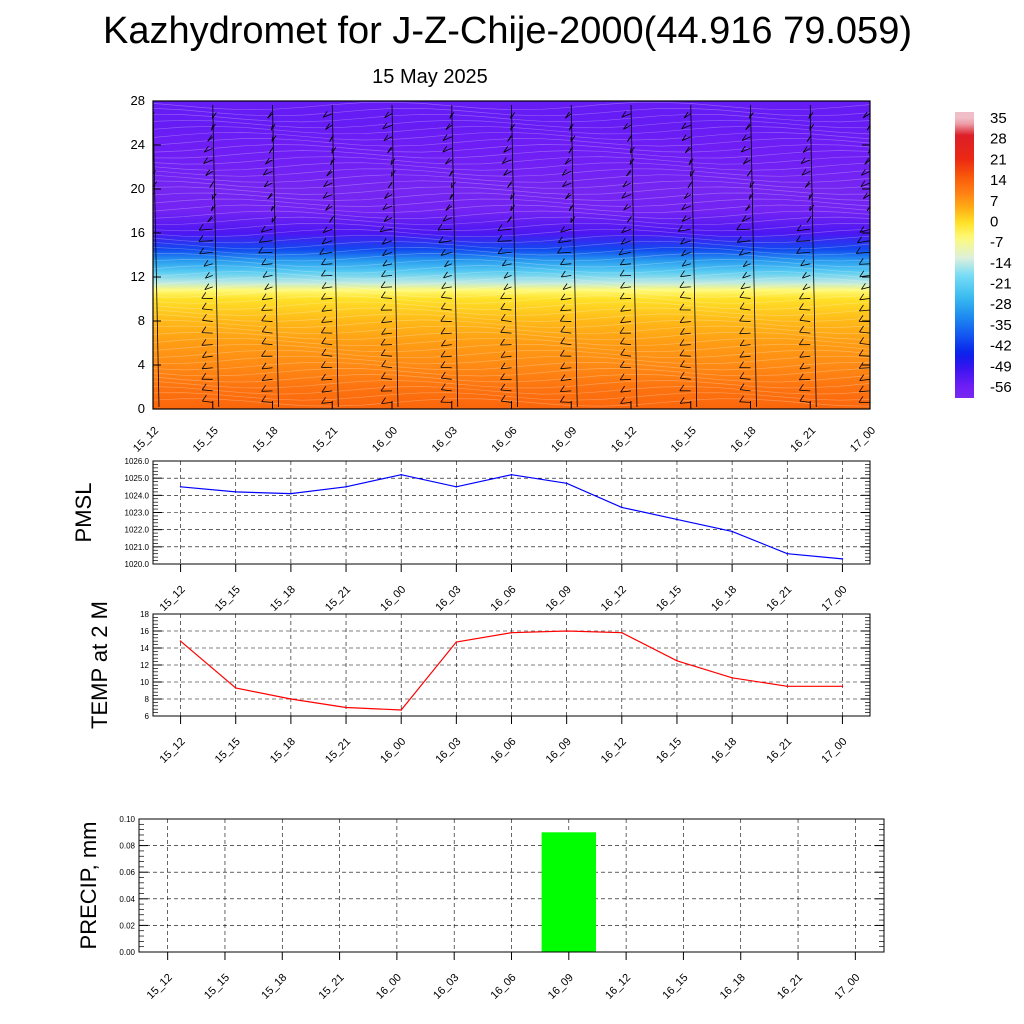 Image resolution: width=1024 pixels, height=1024 pixels. What do you see at coordinates (137, 495) in the screenshot?
I see `y-tick-label: 1024.0` at bounding box center [137, 495].